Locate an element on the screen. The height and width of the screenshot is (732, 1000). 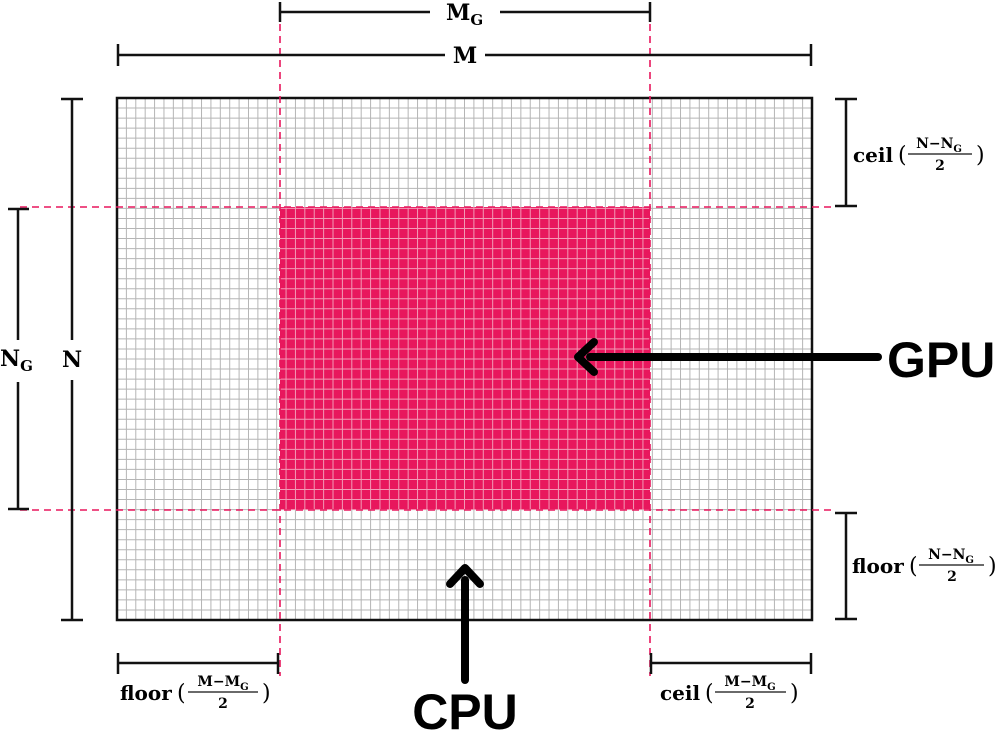
label-mg: MG is located at coordinates (464, 14).